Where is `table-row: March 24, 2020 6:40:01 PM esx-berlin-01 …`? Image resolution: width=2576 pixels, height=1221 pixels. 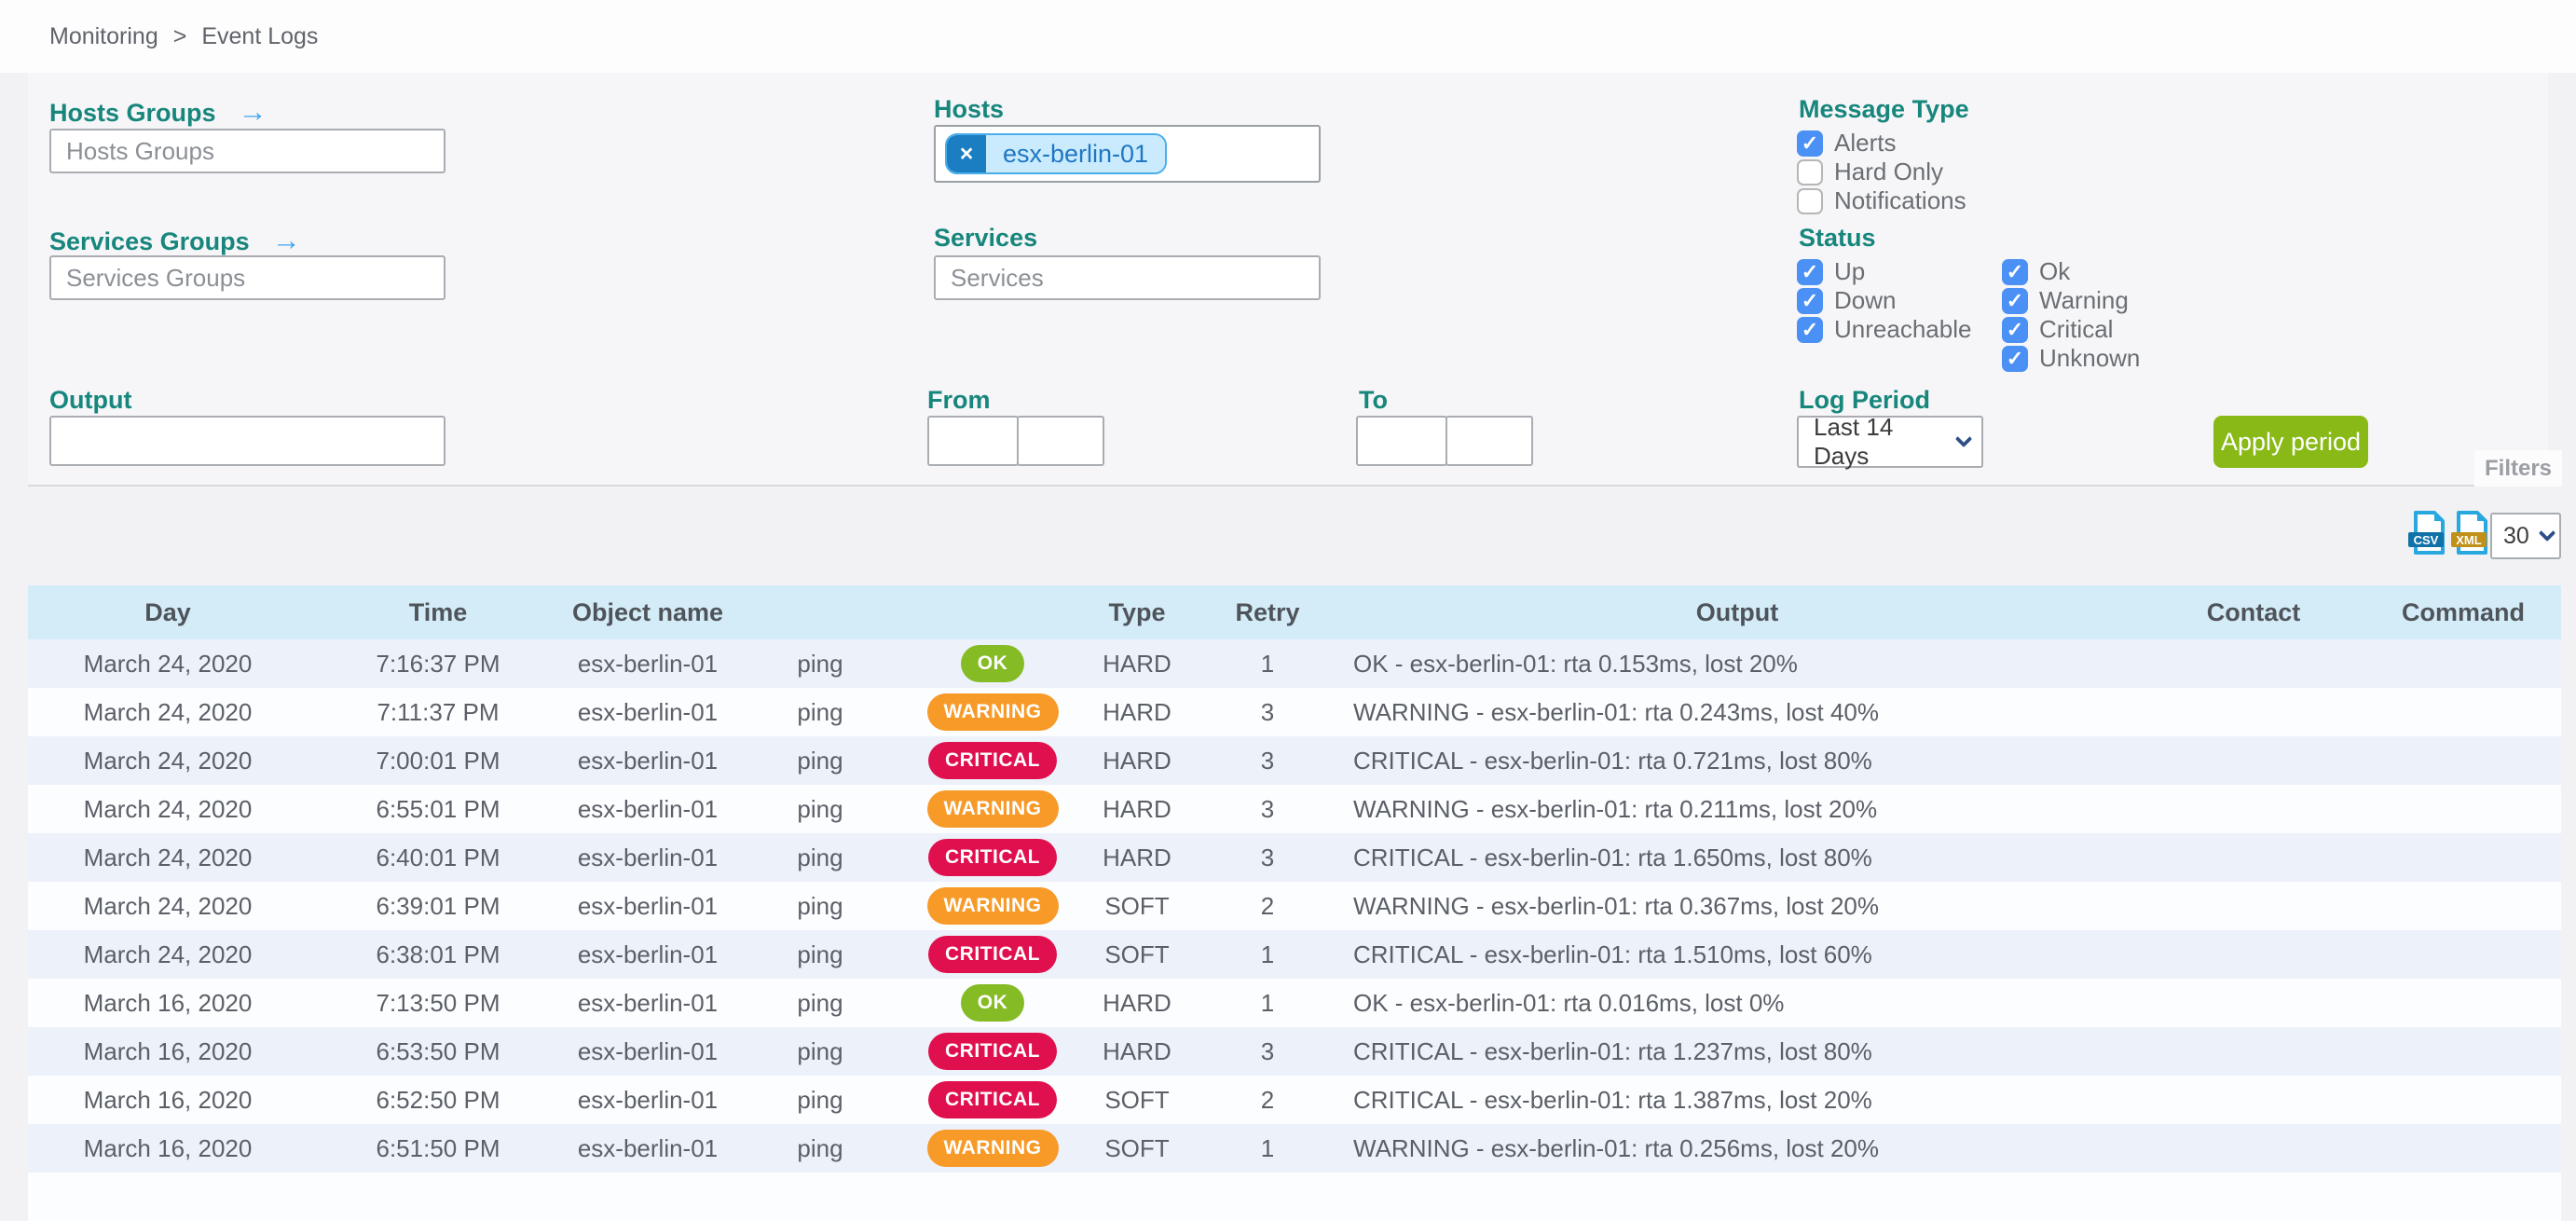 table-row: March 24, 2020 6:40:01 PM esx-berlin-01 … is located at coordinates (1294, 858).